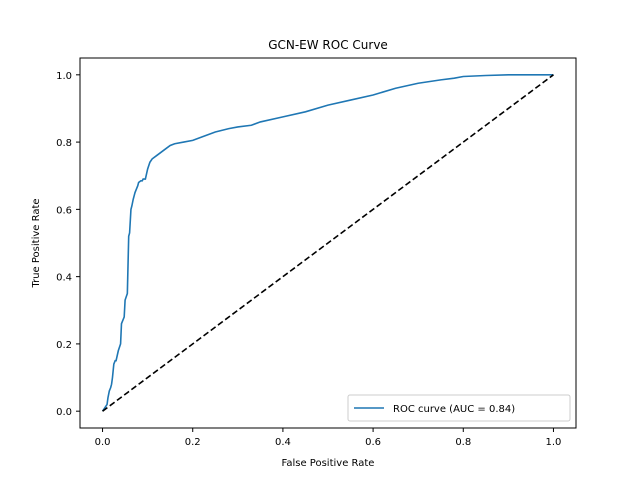  What do you see at coordinates (64, 412) in the screenshot?
I see `y-tick-label: 0.0` at bounding box center [64, 412].